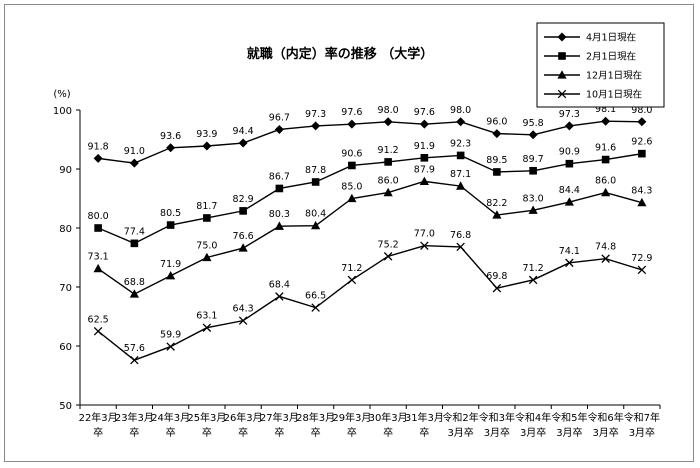 The width and height of the screenshot is (700, 468). I want to click on series-2-1-data-label: 91.6, so click(605, 148).